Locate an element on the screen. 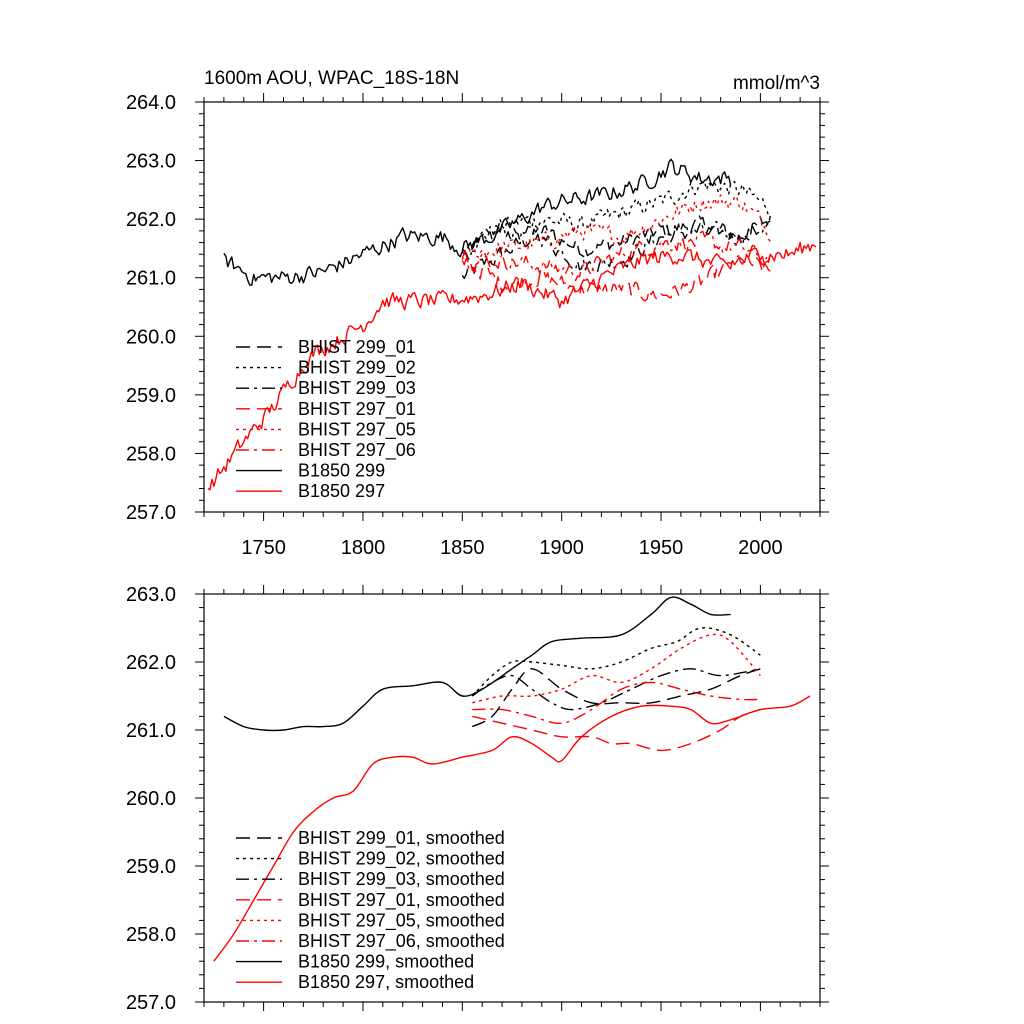  top-x-tick-label: 1850 is located at coordinates (462, 548).